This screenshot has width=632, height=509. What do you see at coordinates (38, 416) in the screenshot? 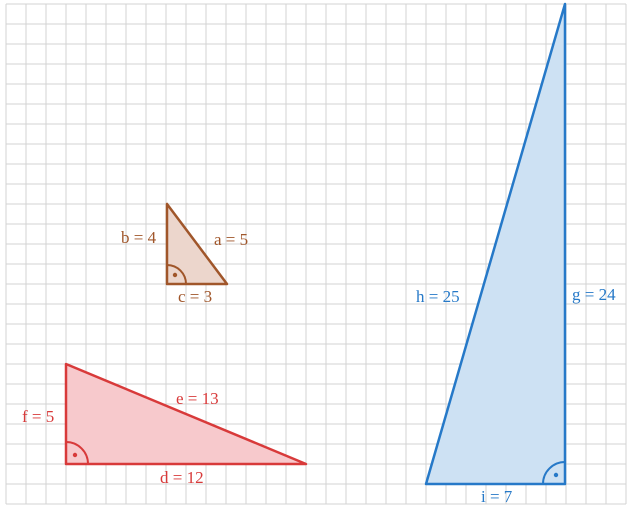
I see `label-f: f = 5` at bounding box center [38, 416].